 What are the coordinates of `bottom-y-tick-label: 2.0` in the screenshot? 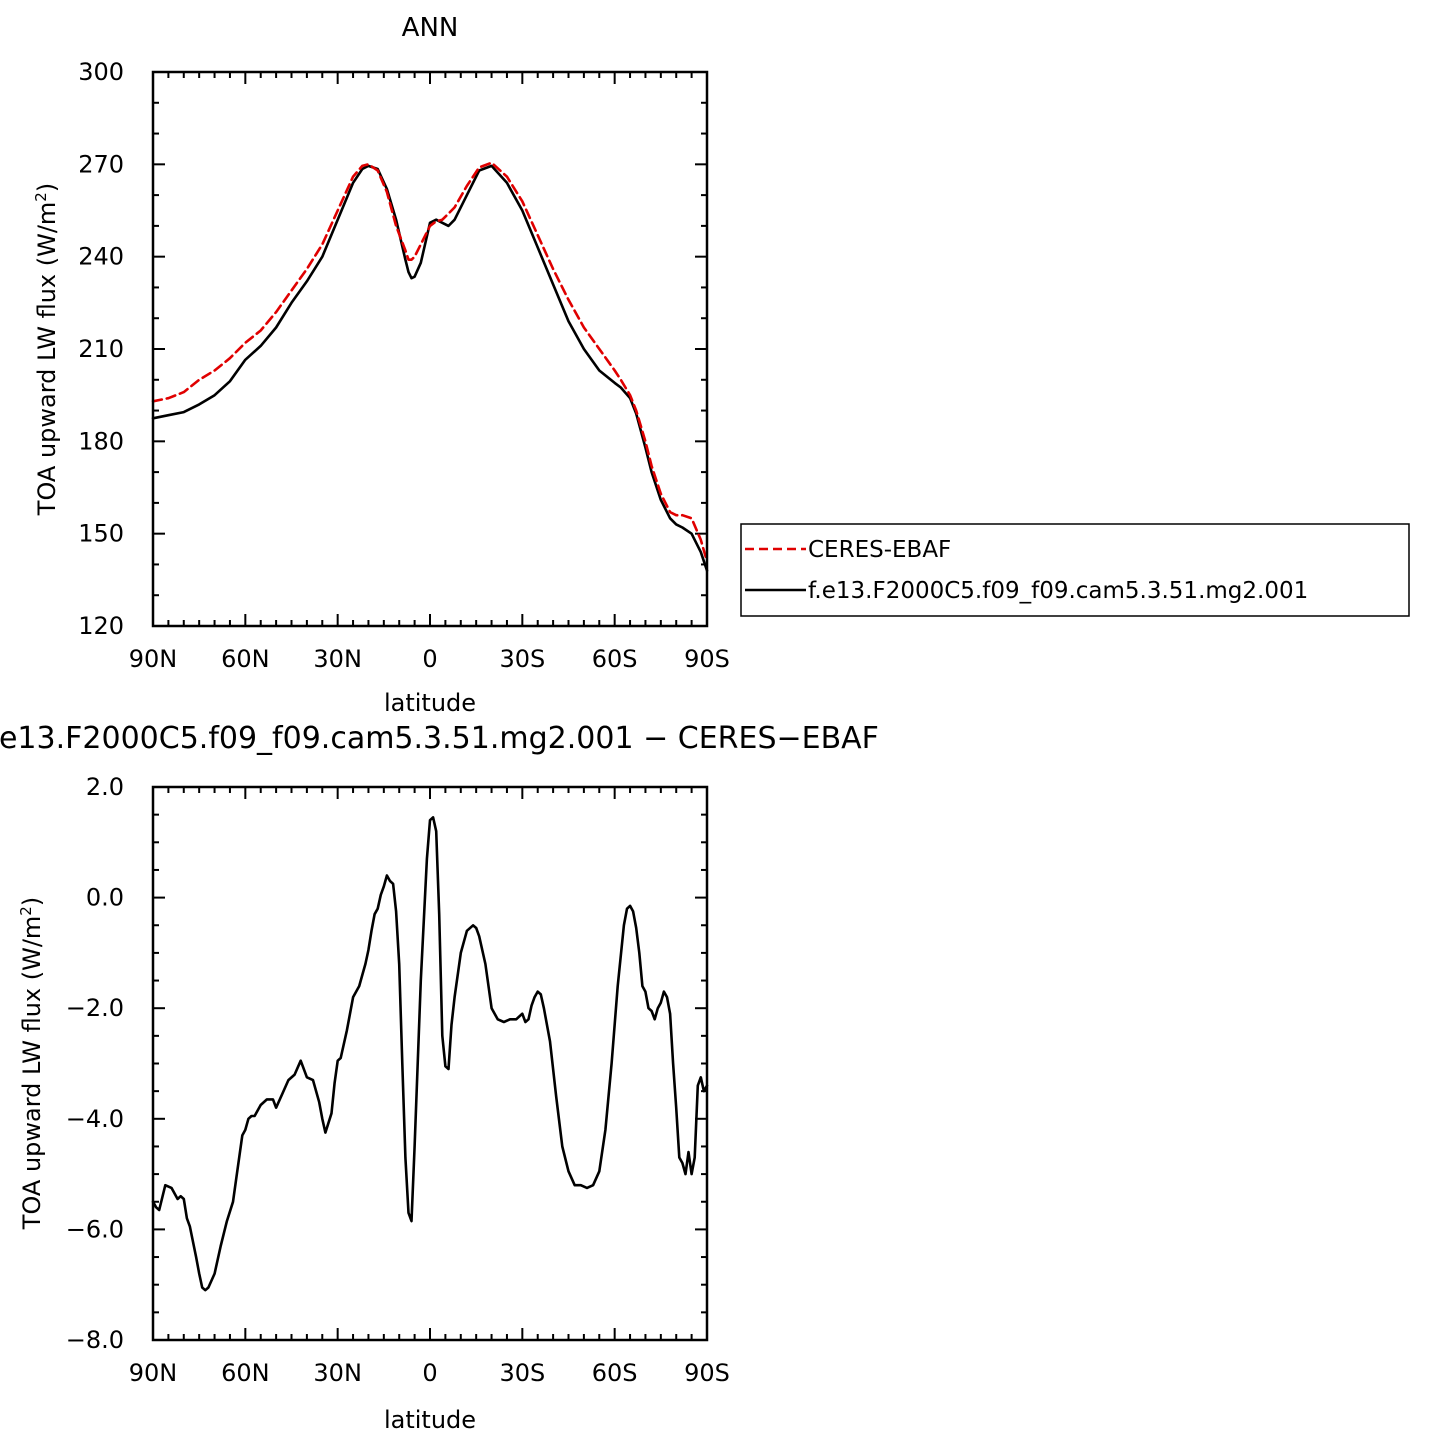 It's located at (105, 787).